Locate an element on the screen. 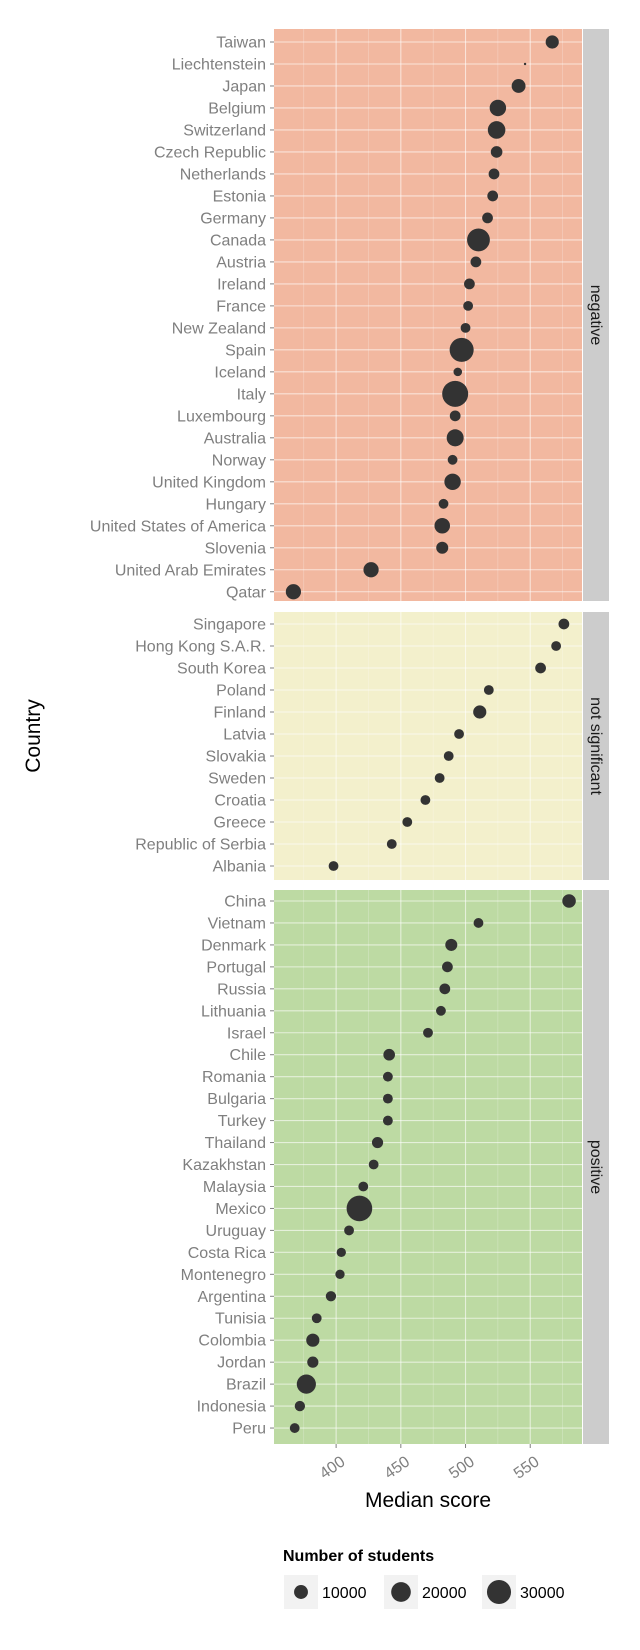  y-tick-label: Slovakia is located at coordinates (236, 757).